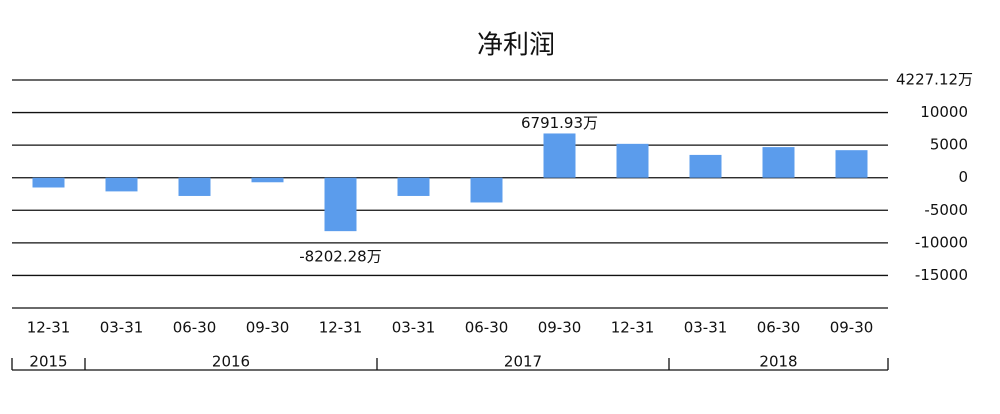 Image resolution: width=1000 pixels, height=414 pixels. What do you see at coordinates (963, 177) in the screenshot?
I see `y-tick-label: 0` at bounding box center [963, 177].